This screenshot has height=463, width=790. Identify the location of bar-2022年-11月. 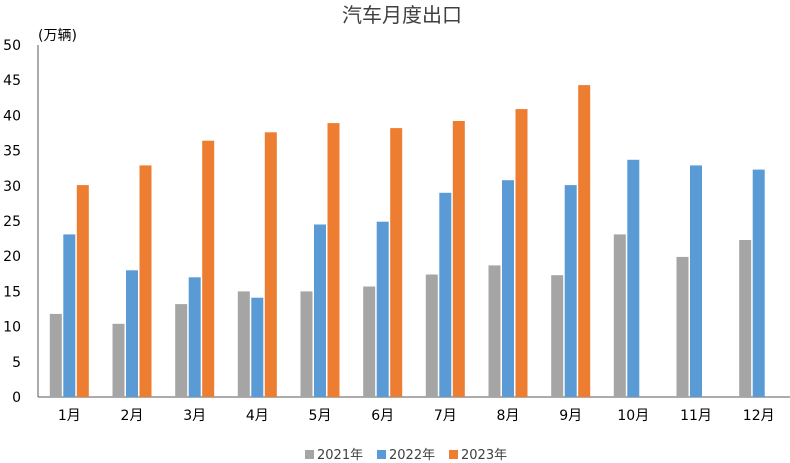
(696, 281).